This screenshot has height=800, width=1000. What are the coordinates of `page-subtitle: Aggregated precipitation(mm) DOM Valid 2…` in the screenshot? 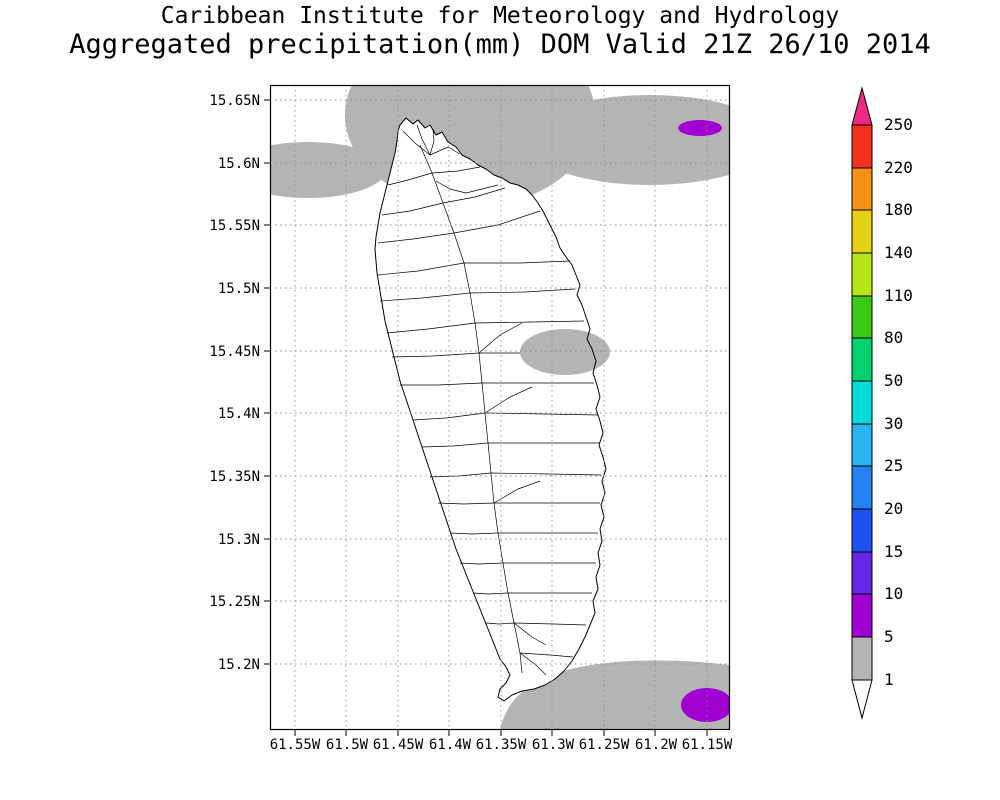 It's located at (500, 44).